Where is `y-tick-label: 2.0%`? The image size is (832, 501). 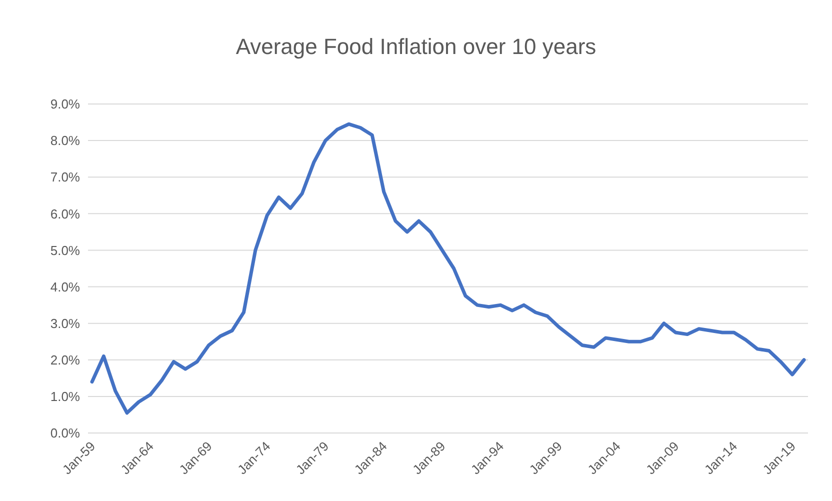 y-tick-label: 2.0% is located at coordinates (65, 360).